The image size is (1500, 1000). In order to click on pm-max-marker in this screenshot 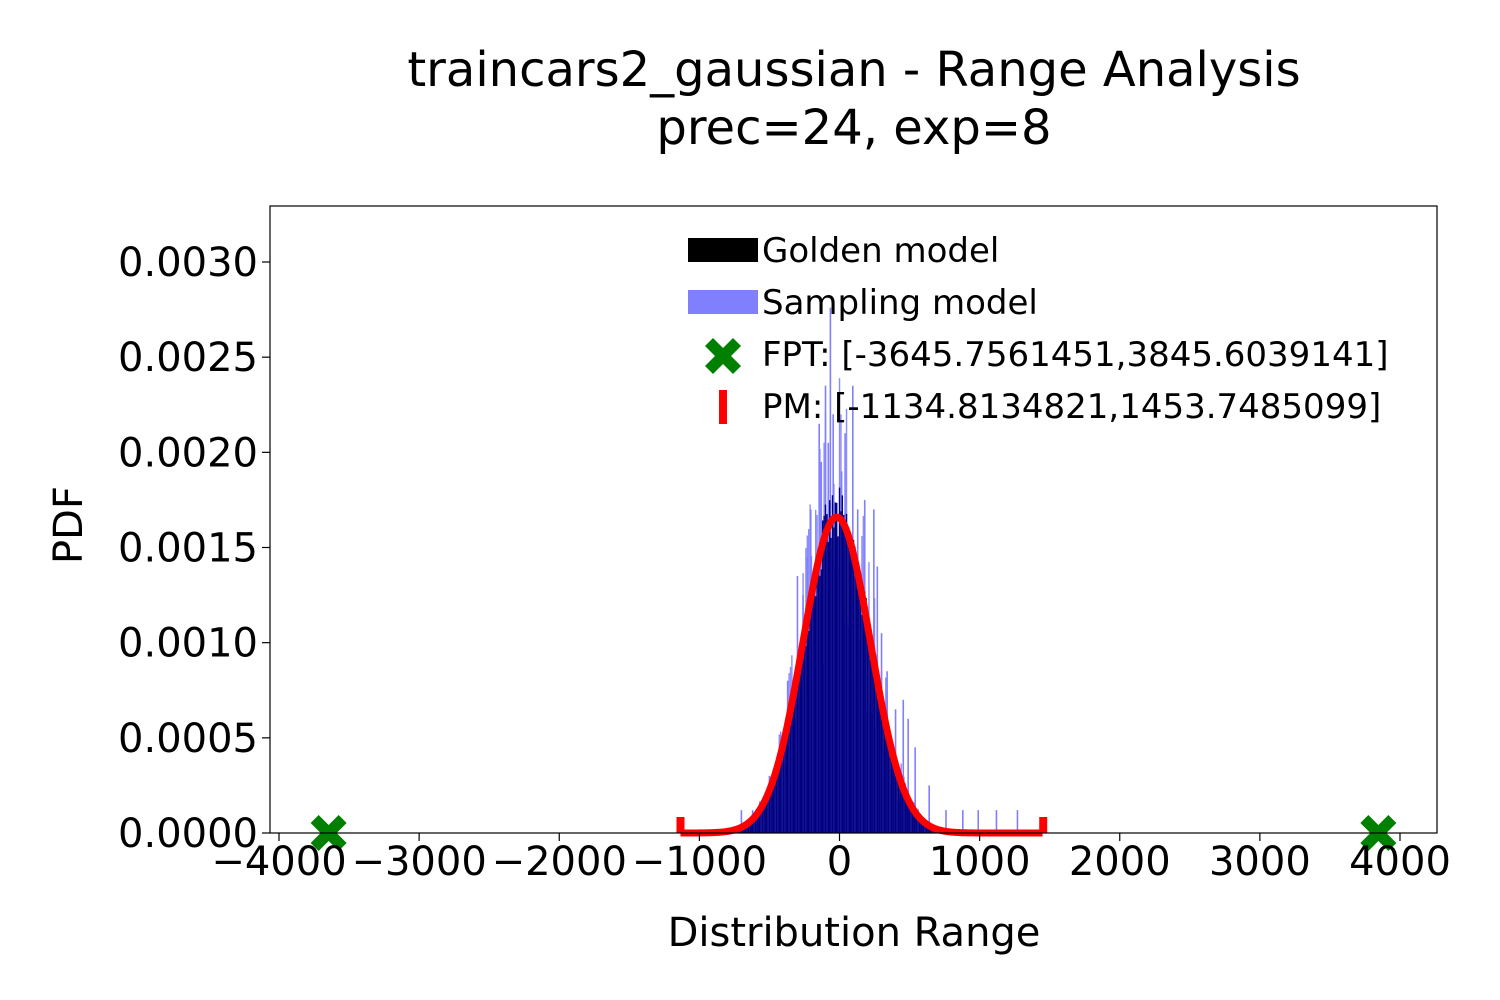, I will do `click(1043, 825)`.